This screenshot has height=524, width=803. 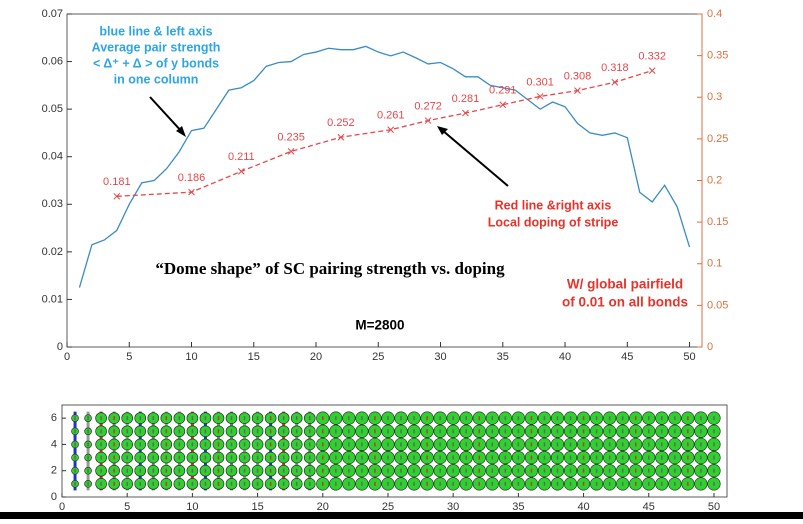 What do you see at coordinates (714, 264) in the screenshot?
I see `y2-tick-label: 0.1` at bounding box center [714, 264].